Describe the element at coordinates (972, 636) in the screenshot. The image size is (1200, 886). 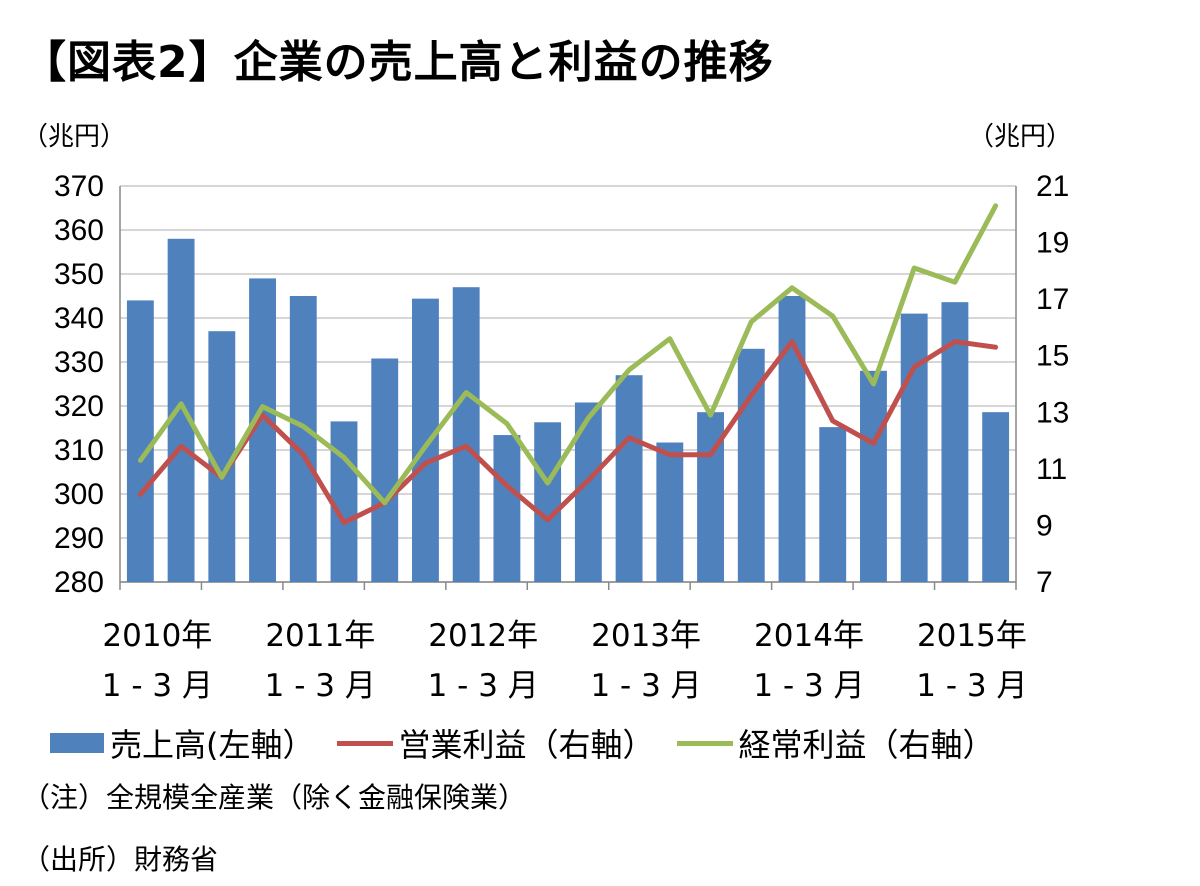
I see `x-tick-label-year: 2015年` at that location.